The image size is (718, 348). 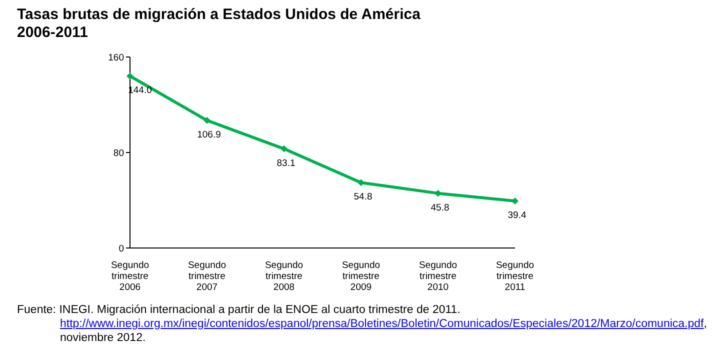 What do you see at coordinates (218, 24) in the screenshot?
I see `chart-title: Tasas brutas de migración a Estados Unidos de América 2006-2011` at bounding box center [218, 24].